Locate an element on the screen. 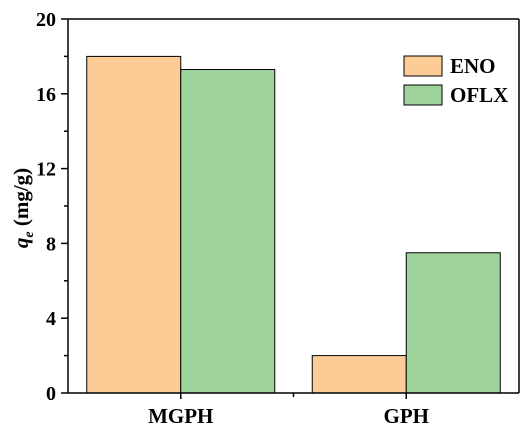 The height and width of the screenshot is (424, 530). y-tick-label: 0 is located at coordinates (51, 394).